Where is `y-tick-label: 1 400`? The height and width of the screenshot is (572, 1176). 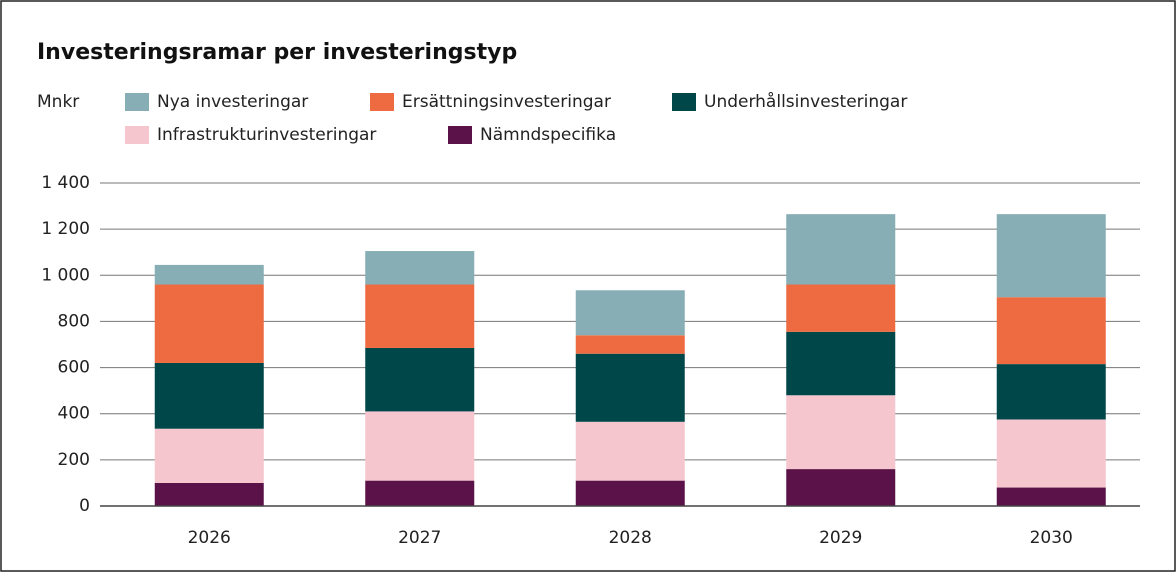 y-tick-label: 1 400 is located at coordinates (65, 183).